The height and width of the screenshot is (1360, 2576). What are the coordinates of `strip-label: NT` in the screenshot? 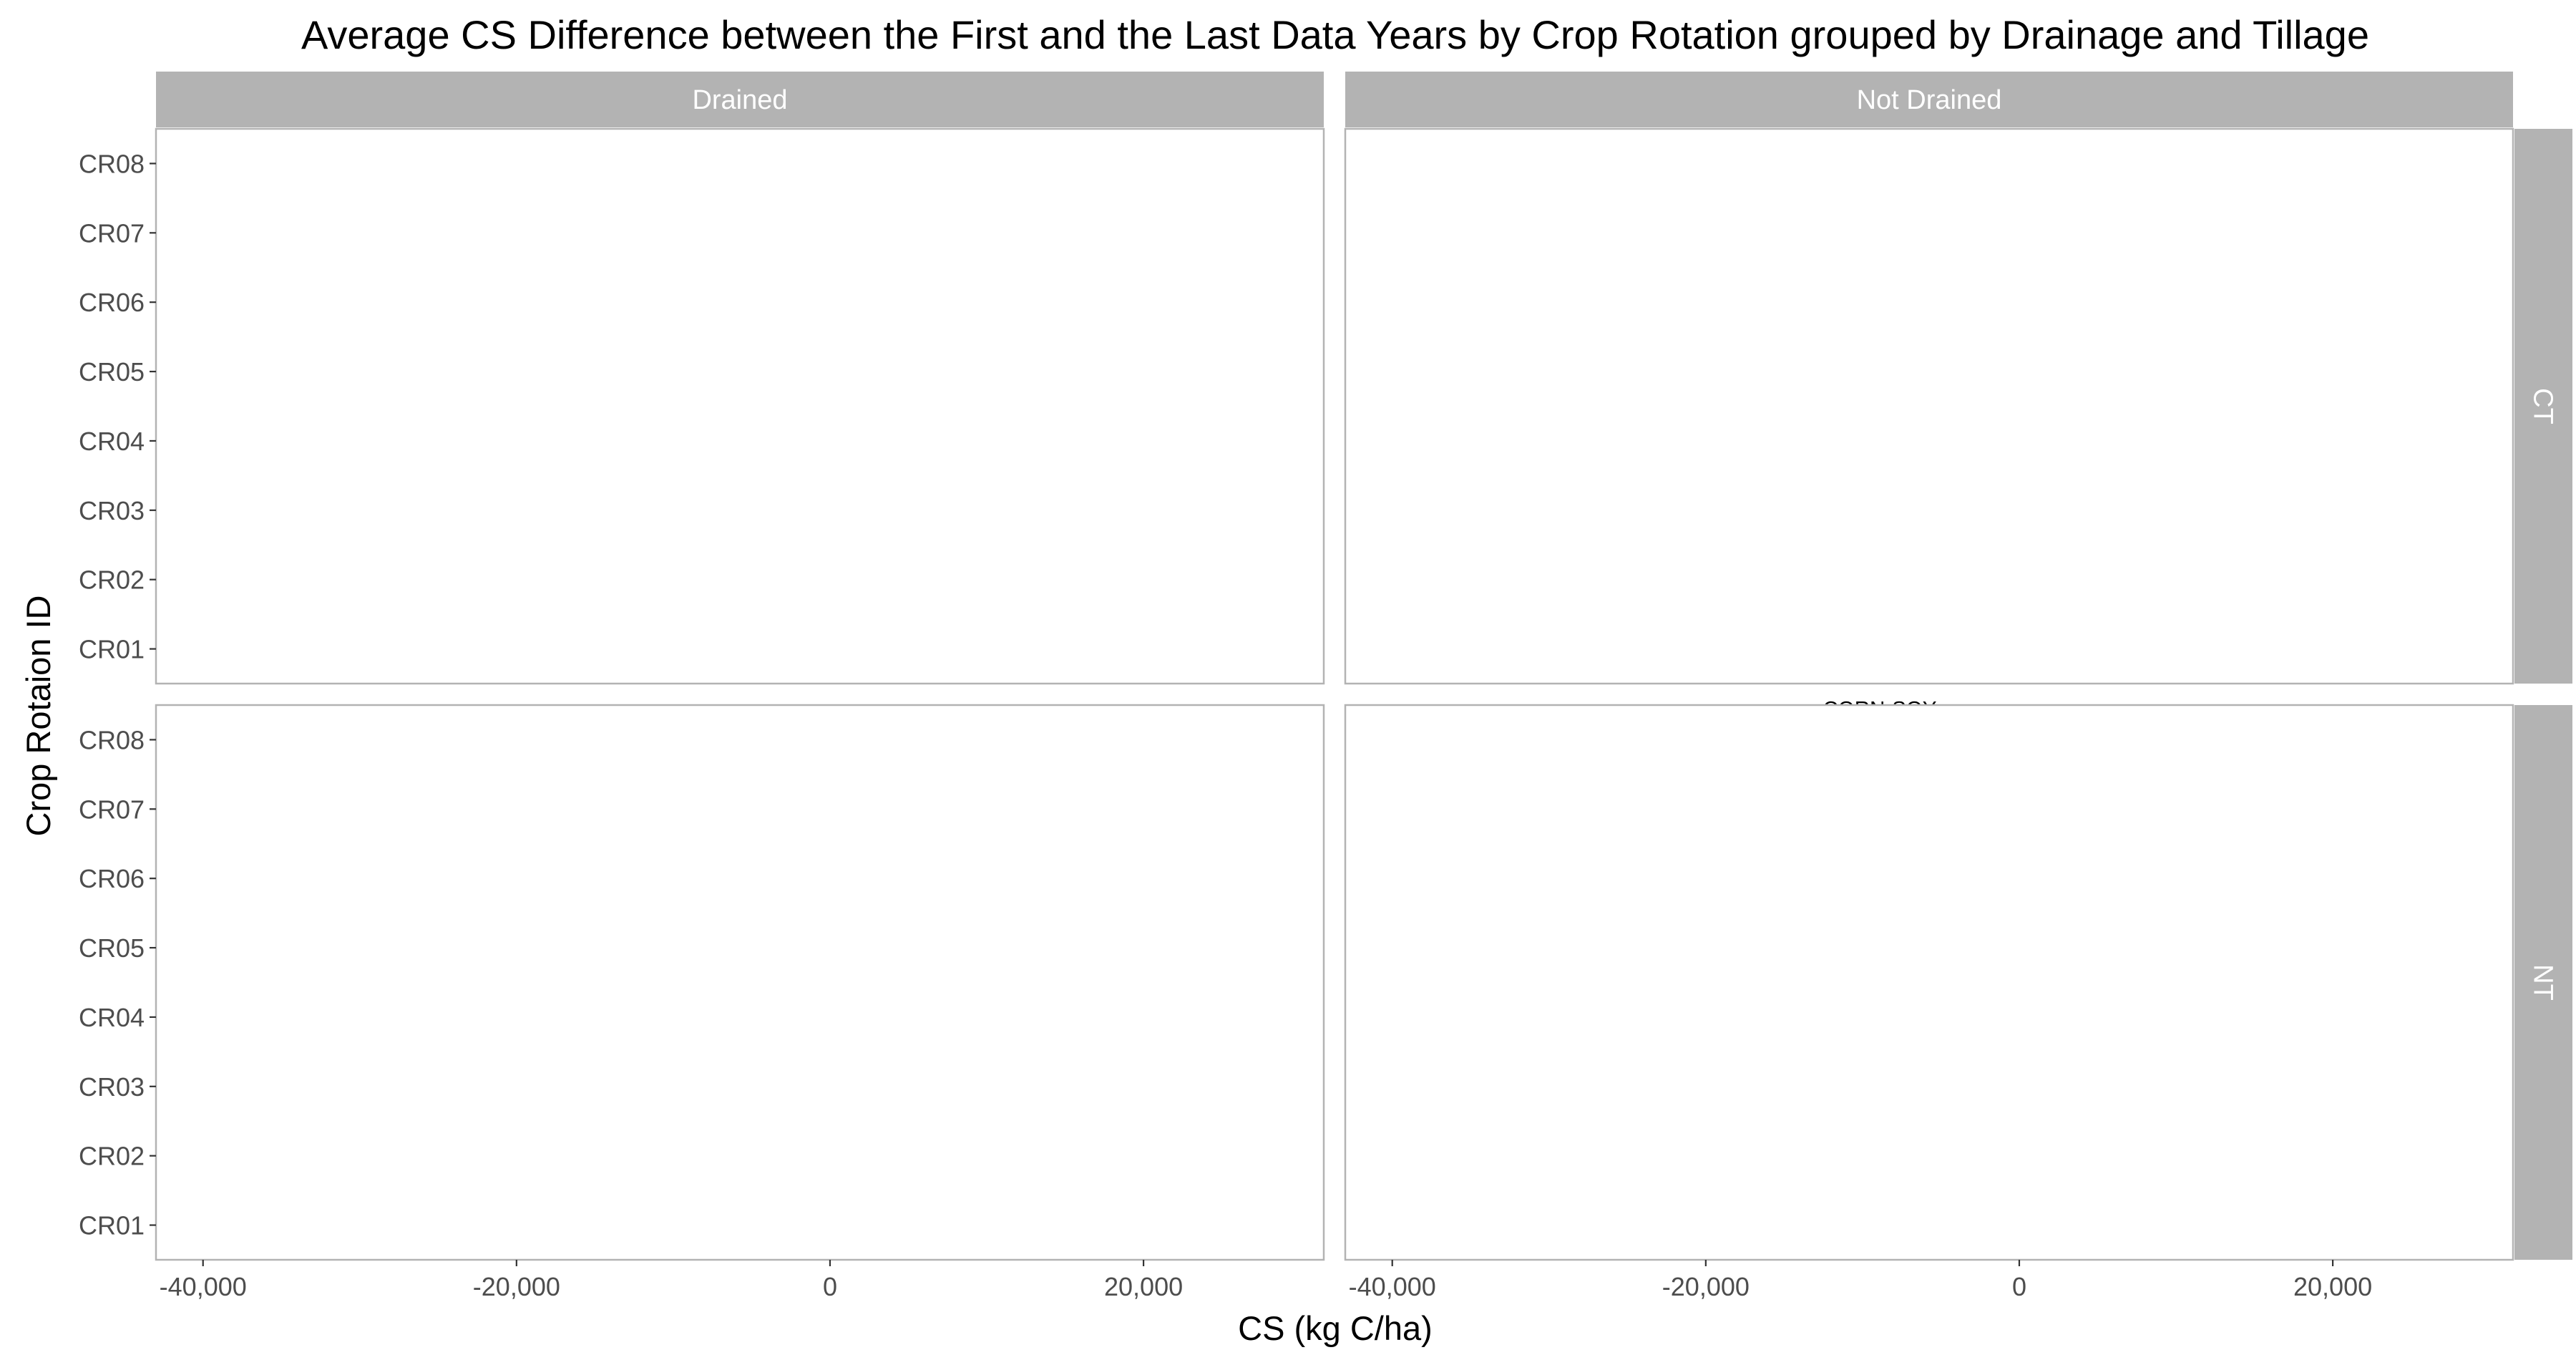 It's located at (2543, 982).